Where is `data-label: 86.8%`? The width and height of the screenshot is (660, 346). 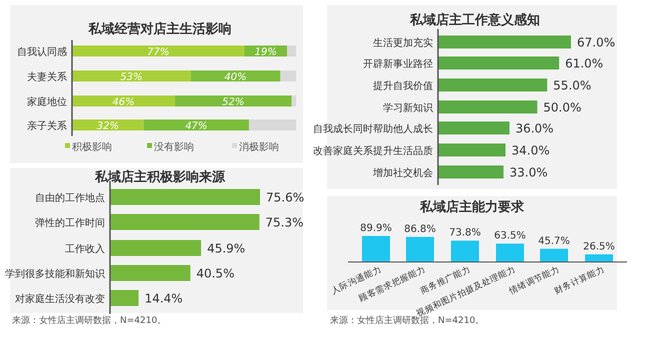
data-label: 86.8% is located at coordinates (420, 229).